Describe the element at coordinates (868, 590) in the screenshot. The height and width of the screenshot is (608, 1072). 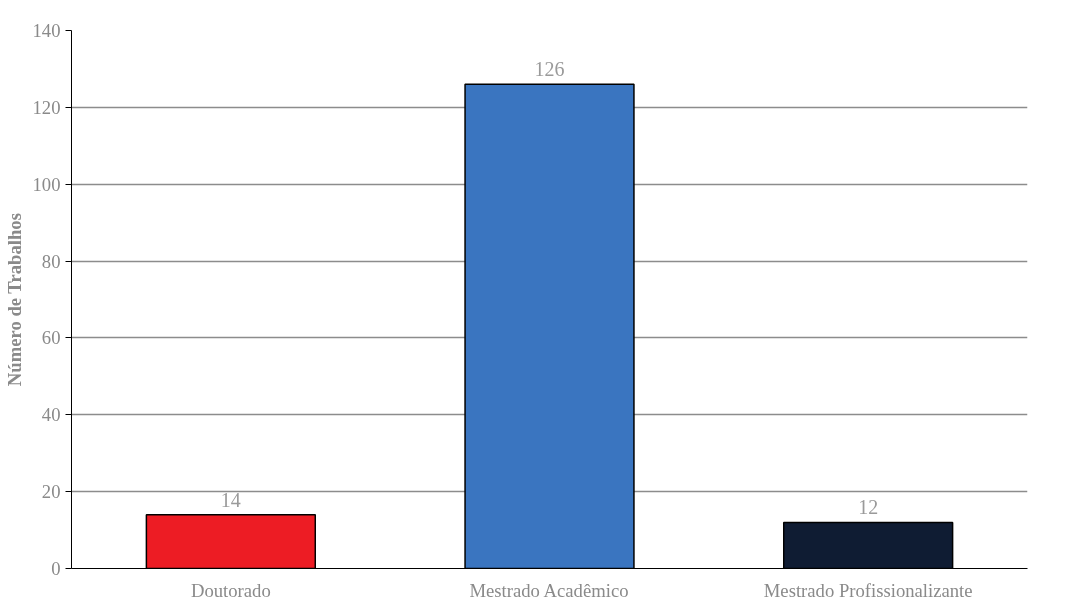
I see `x-tick-label: Mestrado Profissionalizante` at that location.